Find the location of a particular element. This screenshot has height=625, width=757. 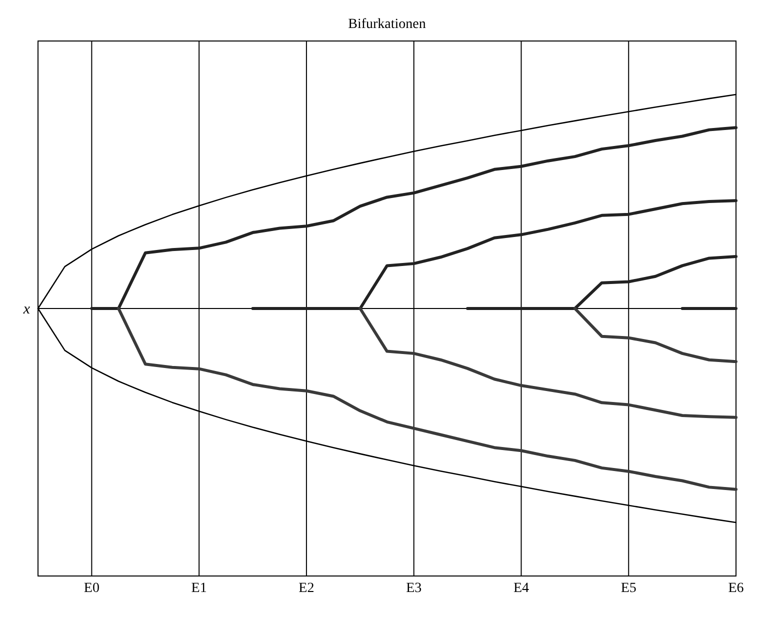

x-tick-label: E5 is located at coordinates (628, 588).